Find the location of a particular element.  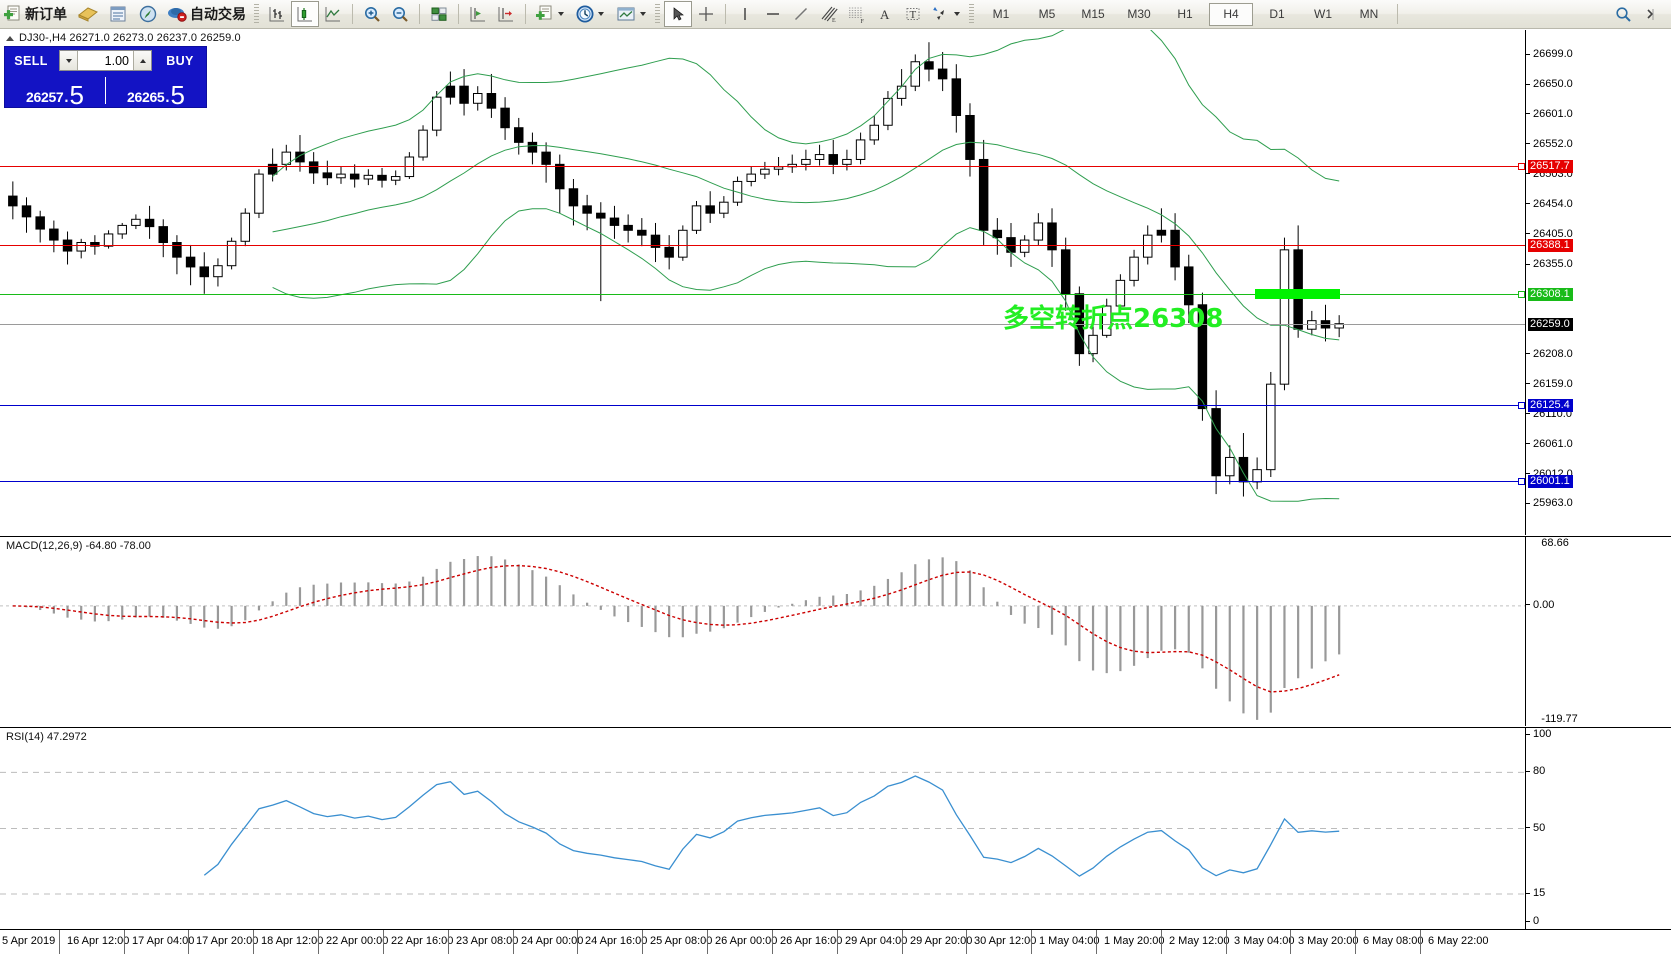

timeframe-mn: MN is located at coordinates (1369, 13).